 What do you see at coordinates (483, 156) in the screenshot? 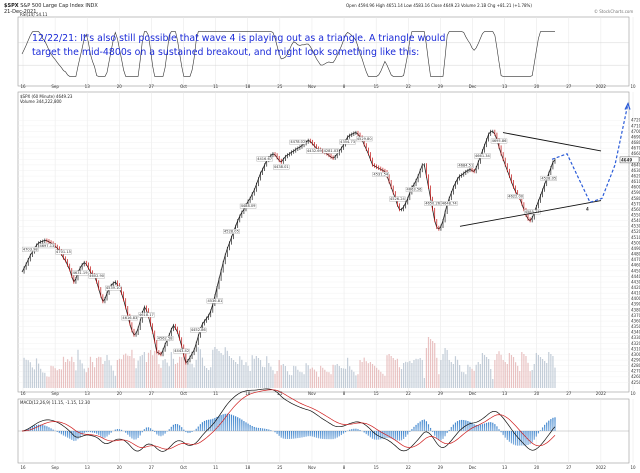
I see `price-annotation: 4661.34` at bounding box center [483, 156].